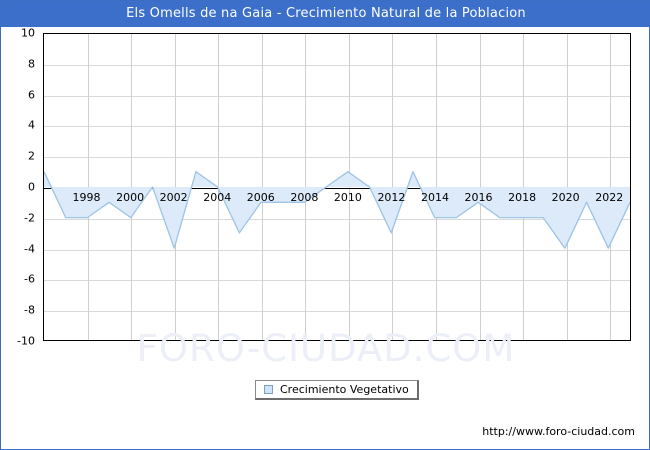 The width and height of the screenshot is (650, 450). Describe the element at coordinates (31, 95) in the screenshot. I see `y-axis-tick-label: 6` at that location.